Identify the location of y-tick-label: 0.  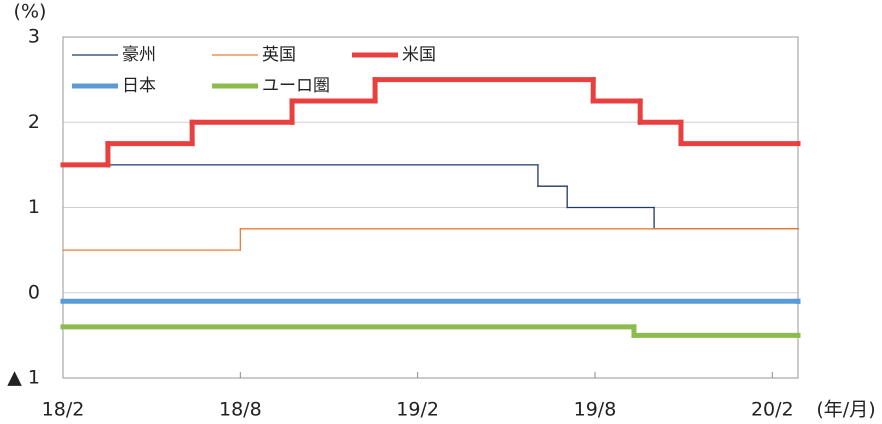
(34, 292).